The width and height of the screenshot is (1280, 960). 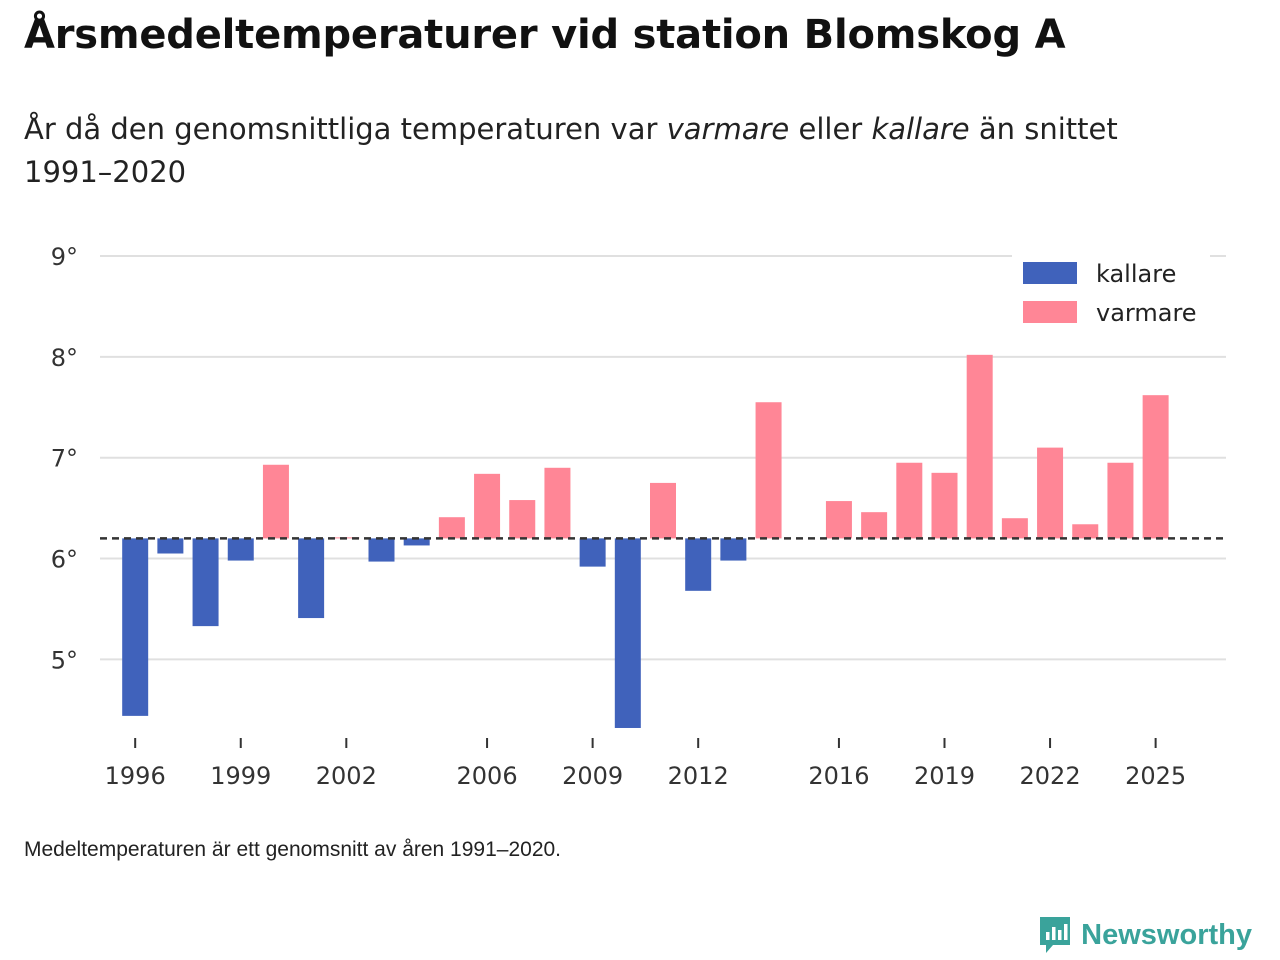 I want to click on x-tick-label: 2002, so click(x=346, y=776).